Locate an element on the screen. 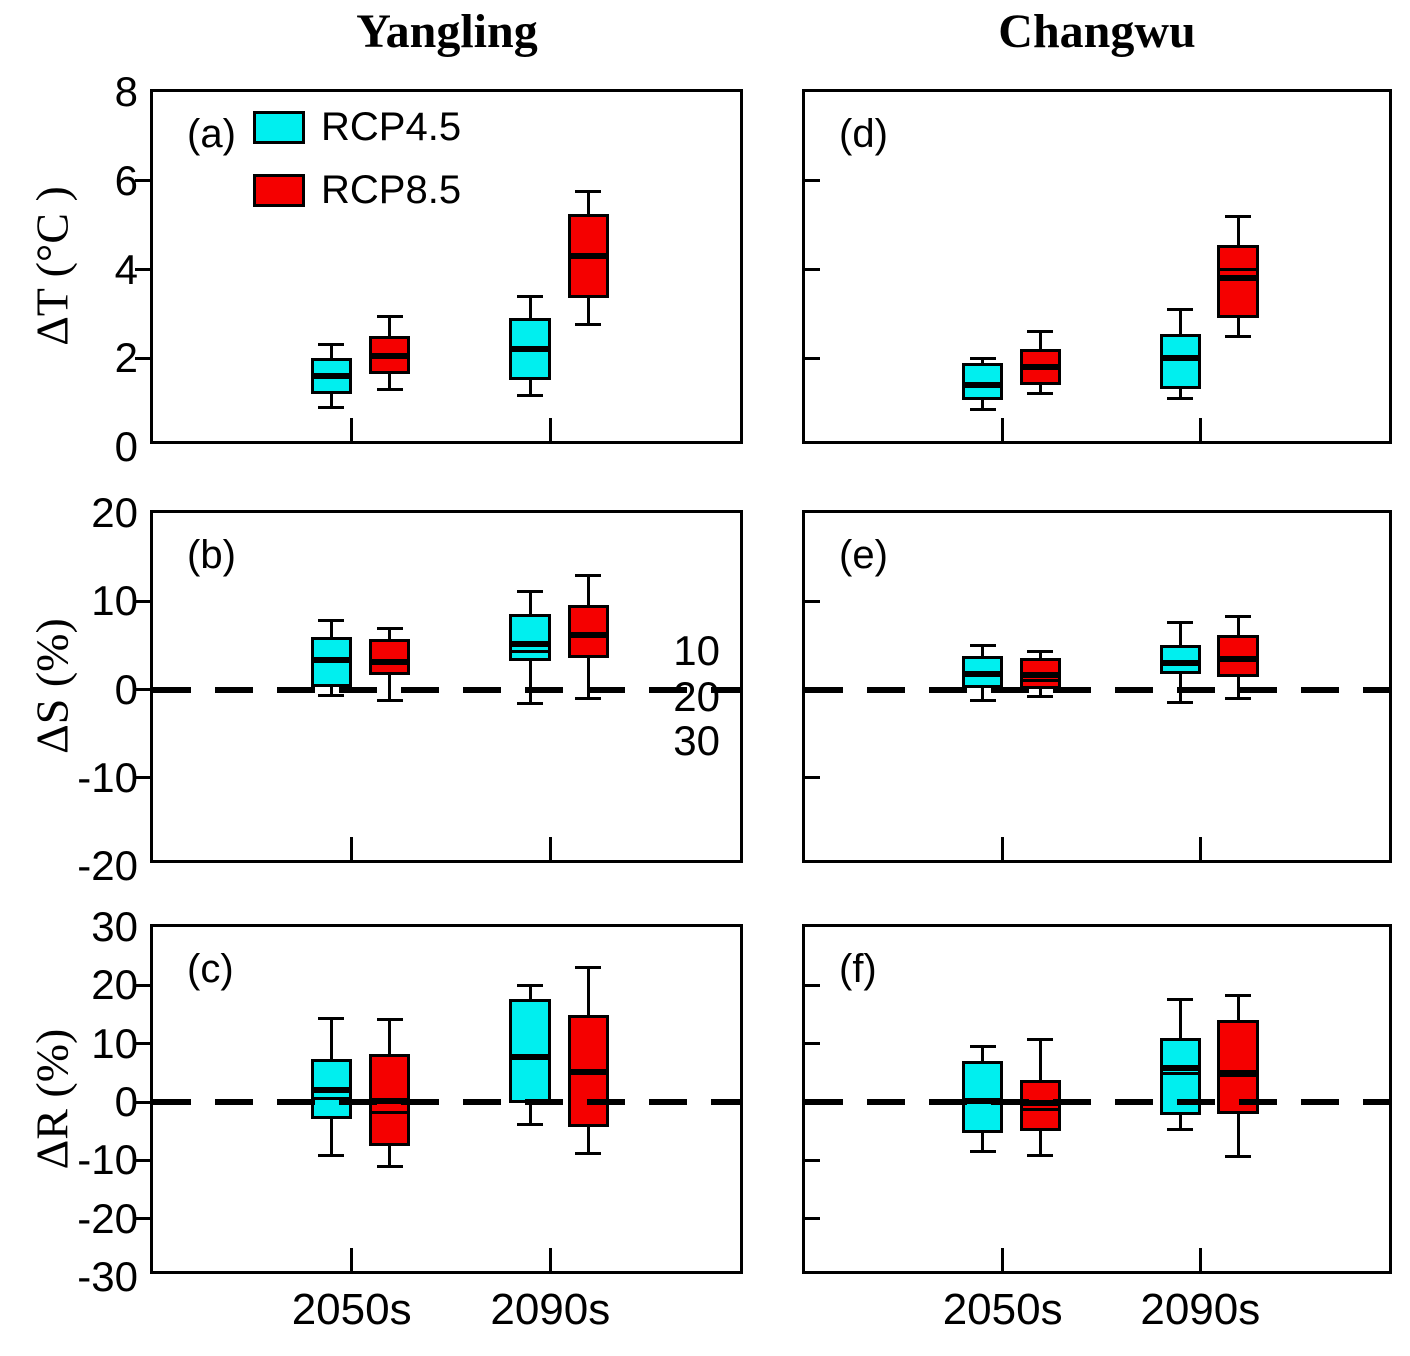 The height and width of the screenshot is (1356, 1410). y-tick-label: 30 is located at coordinates (114, 926).